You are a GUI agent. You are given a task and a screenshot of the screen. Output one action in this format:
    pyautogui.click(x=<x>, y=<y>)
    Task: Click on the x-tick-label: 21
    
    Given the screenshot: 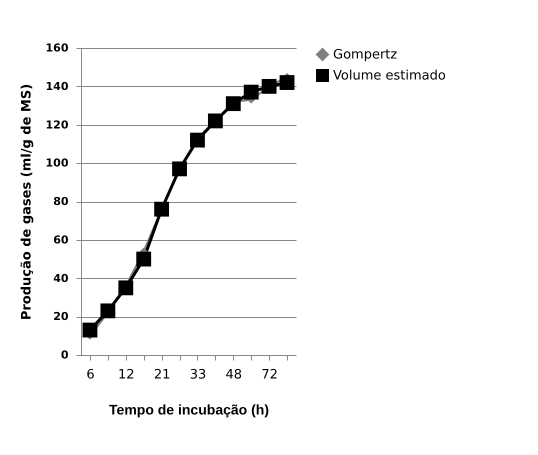 What is the action you would take?
    pyautogui.click(x=162, y=375)
    